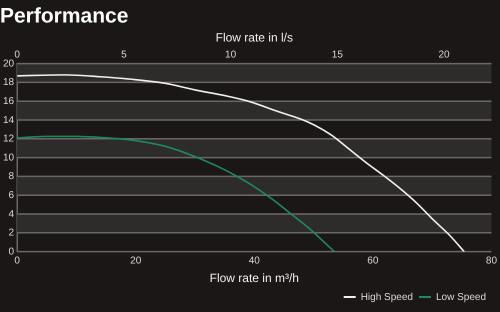  What do you see at coordinates (254, 260) in the screenshot?
I see `x-tick-label: 40` at bounding box center [254, 260].